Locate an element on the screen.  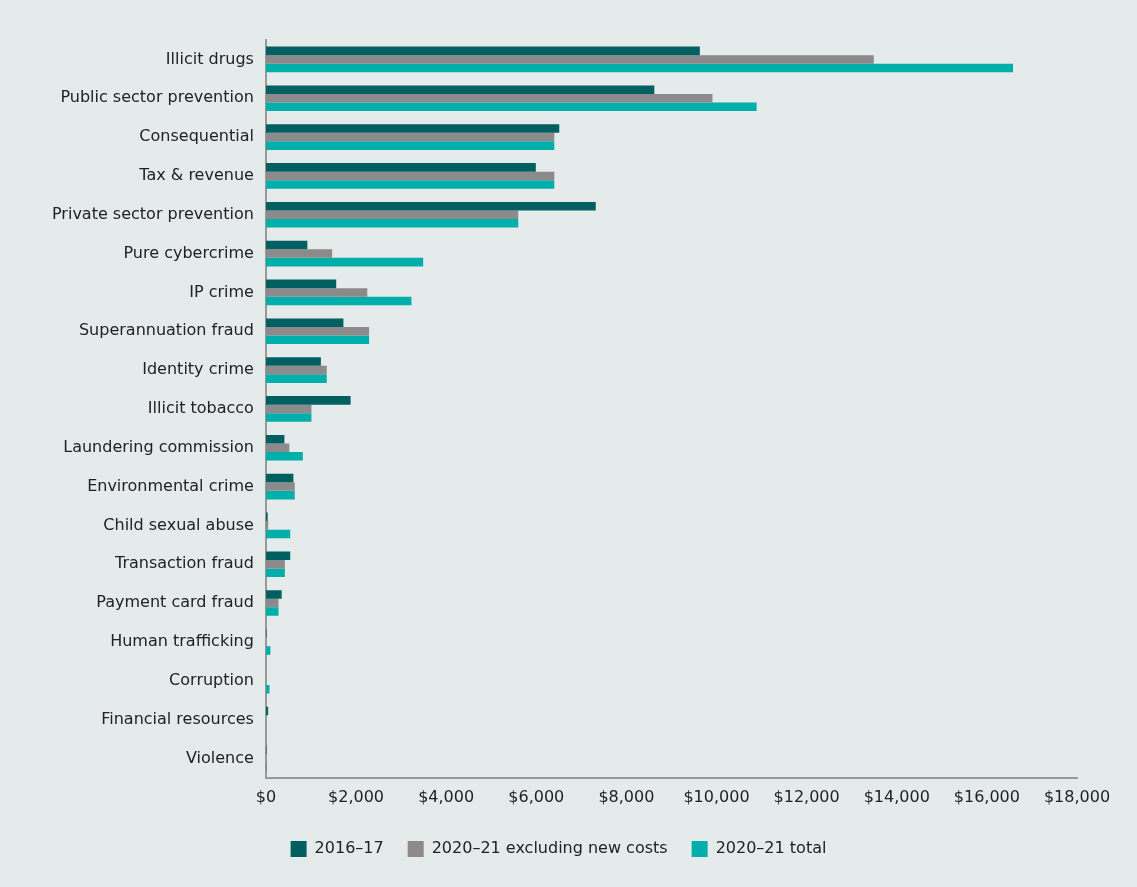
x-tick-label: $10,000 is located at coordinates (716, 796).